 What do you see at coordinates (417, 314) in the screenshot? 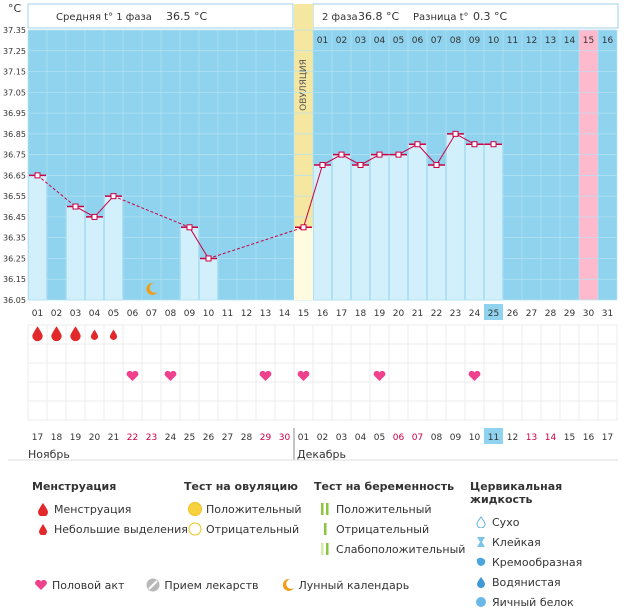
I see `x-tick-label: 21` at bounding box center [417, 314].